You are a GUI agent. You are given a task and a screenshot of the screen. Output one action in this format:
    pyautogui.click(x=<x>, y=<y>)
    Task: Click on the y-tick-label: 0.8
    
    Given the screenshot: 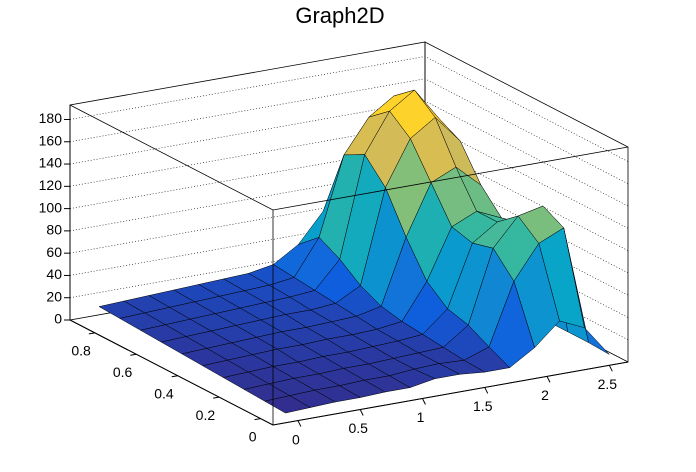 What is the action you would take?
    pyautogui.click(x=81, y=351)
    